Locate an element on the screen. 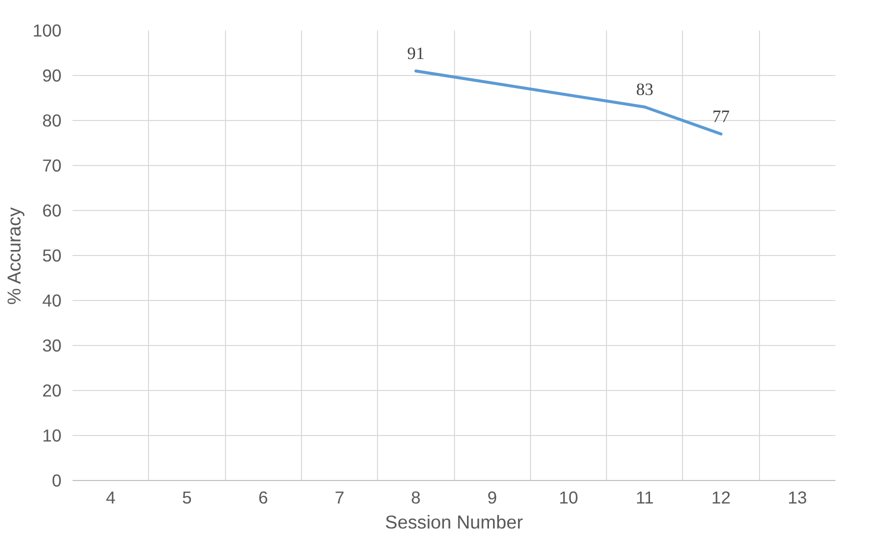 The height and width of the screenshot is (543, 883). y-tick-label: 0 is located at coordinates (57, 480).